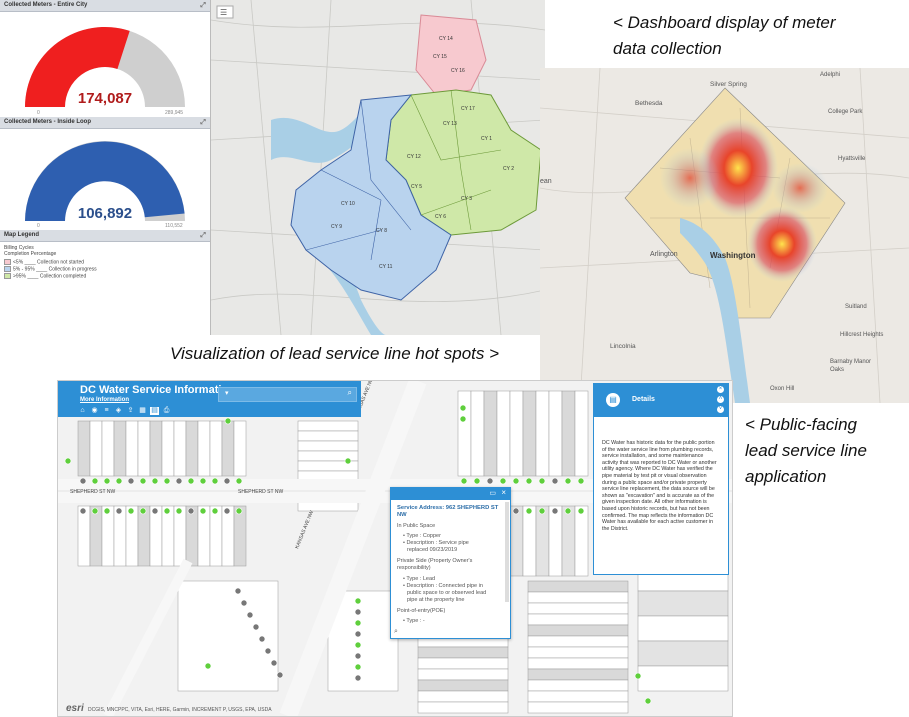 This screenshot has width=909, height=717. I want to click on chevron-down-icon: ▾, so click(227, 393).